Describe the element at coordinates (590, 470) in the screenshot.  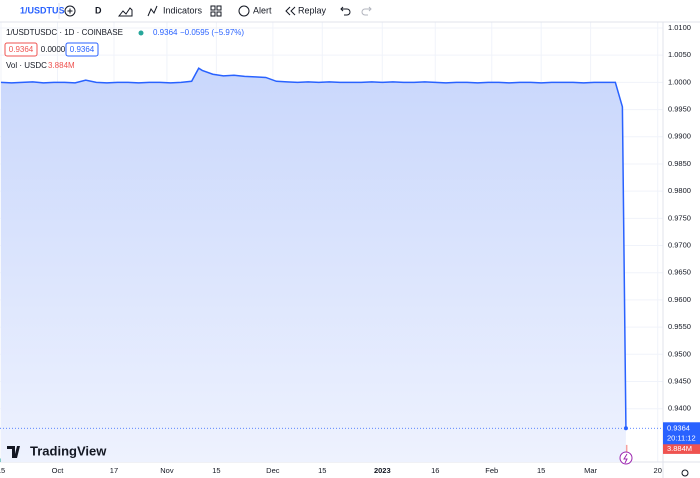
I see `x-tick-label: Mar` at that location.